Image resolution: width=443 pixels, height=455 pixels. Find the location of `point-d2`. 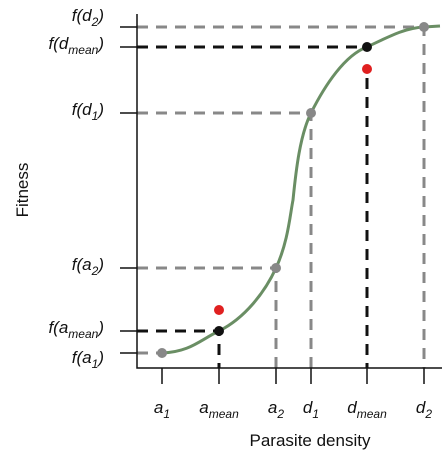

point-d2 is located at coordinates (424, 27).